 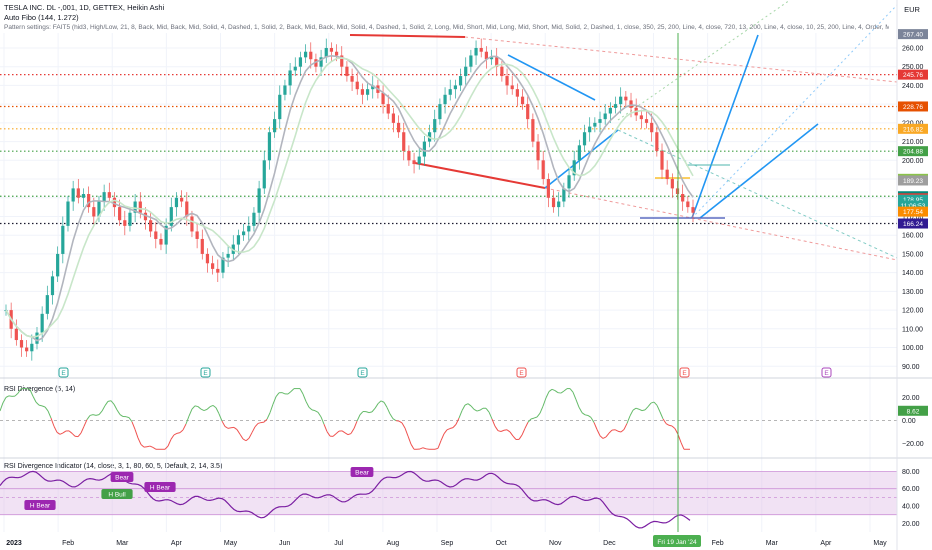 I want to click on price-tick-label: 210.00, so click(x=913, y=142).